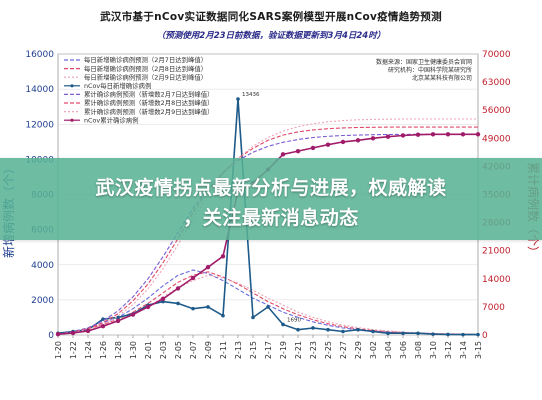 The height and width of the screenshot is (400, 542). What do you see at coordinates (145, 59) in the screenshot?
I see `legend-entry: 每日新增确诊病例预测（2月7日达到峰值）` at bounding box center [145, 59].